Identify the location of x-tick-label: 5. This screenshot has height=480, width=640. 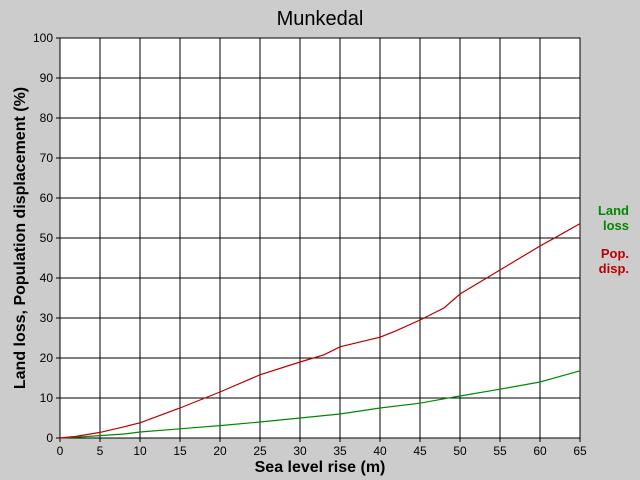
(100, 451).